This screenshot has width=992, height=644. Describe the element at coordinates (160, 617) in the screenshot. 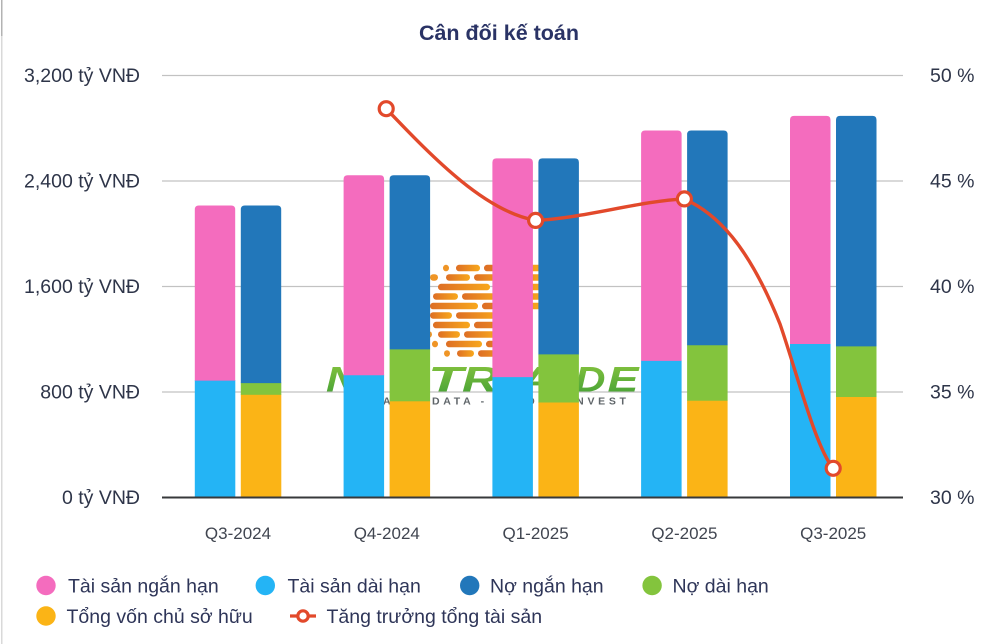

I see `svg-text: Tổng vốn chủ sở hữu` at that location.